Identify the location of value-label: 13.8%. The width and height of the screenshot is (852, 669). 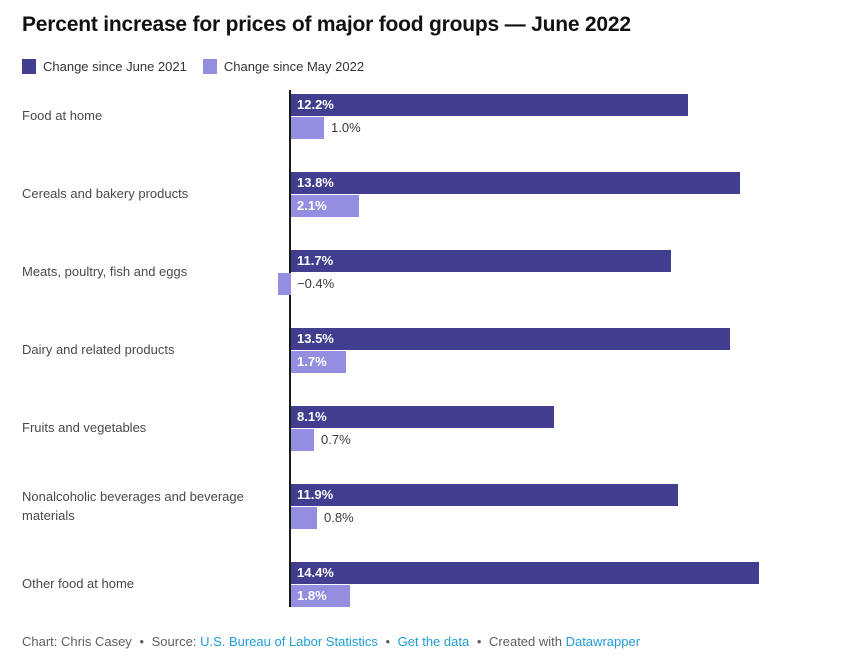
(315, 182).